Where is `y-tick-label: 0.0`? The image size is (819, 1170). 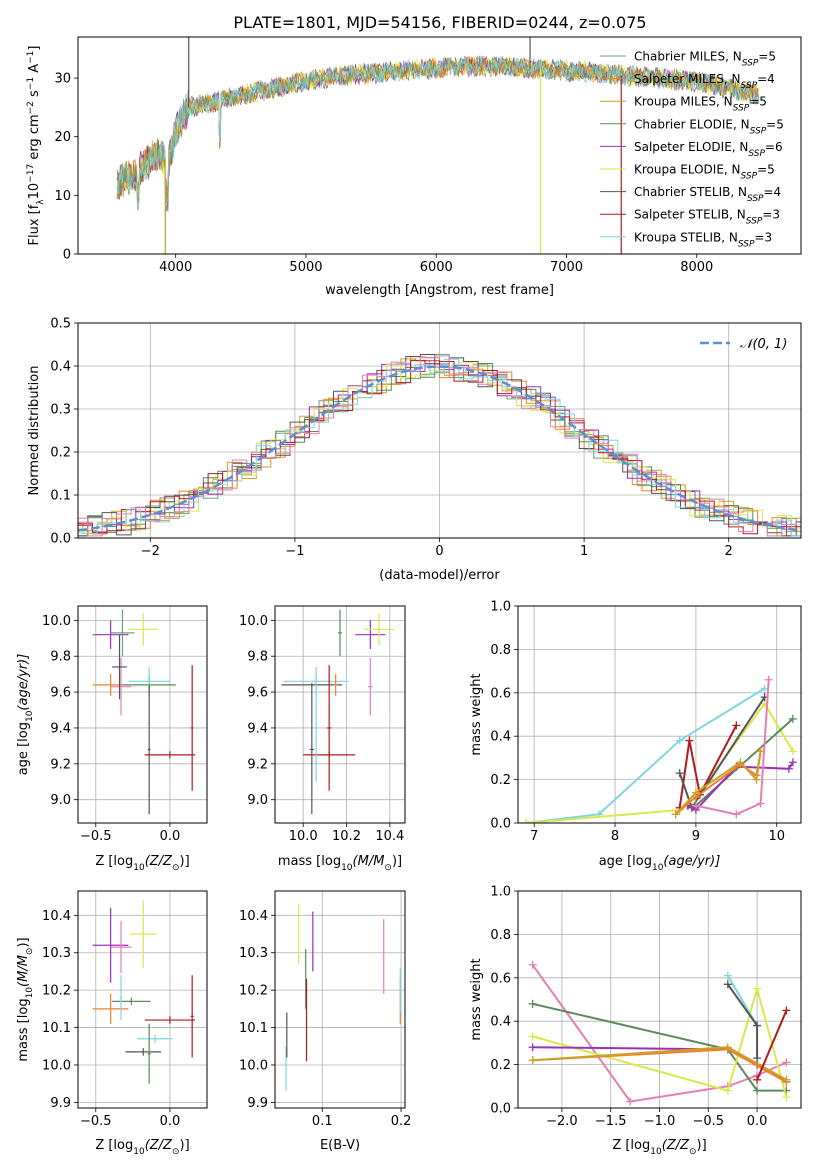 y-tick-label: 0.0 is located at coordinates (500, 1109).